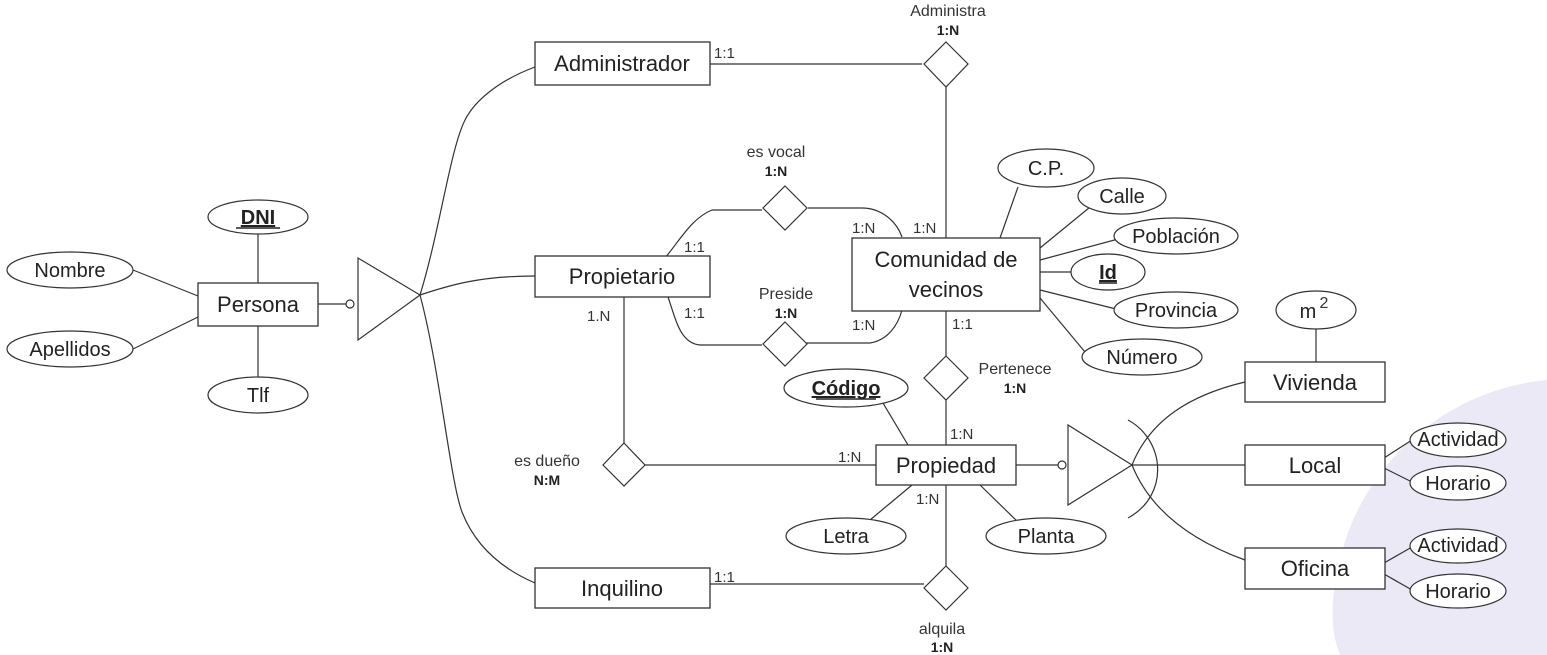  I want to click on entity-oficina: Oficina, so click(1315, 568).